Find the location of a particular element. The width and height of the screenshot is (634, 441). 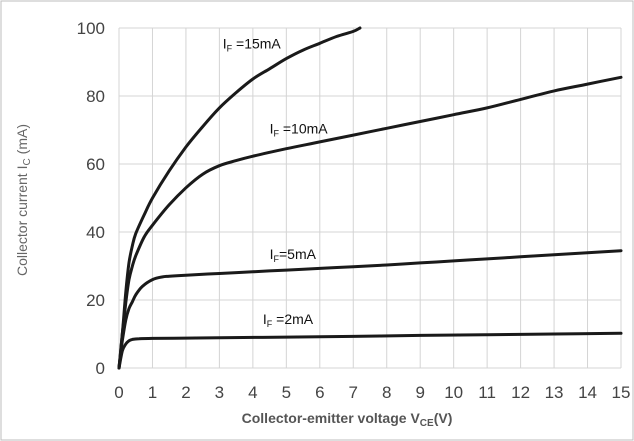

y-axis-title: Collector current IC (mA) is located at coordinates (23, 200).